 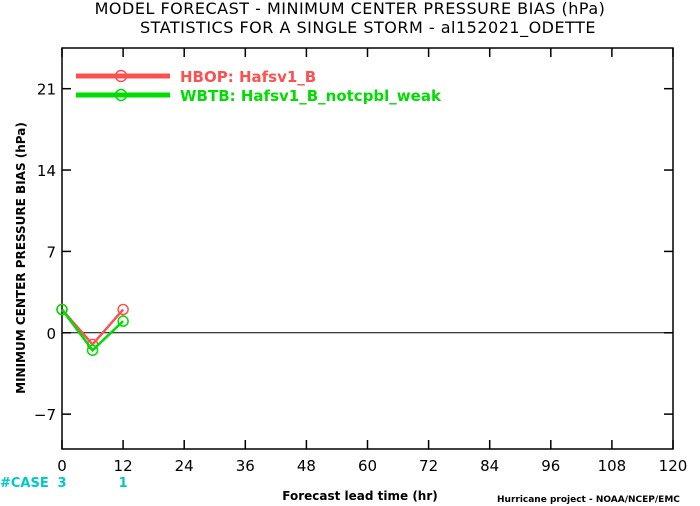 What do you see at coordinates (46, 171) in the screenshot?
I see `y-tick-label: 14` at bounding box center [46, 171].